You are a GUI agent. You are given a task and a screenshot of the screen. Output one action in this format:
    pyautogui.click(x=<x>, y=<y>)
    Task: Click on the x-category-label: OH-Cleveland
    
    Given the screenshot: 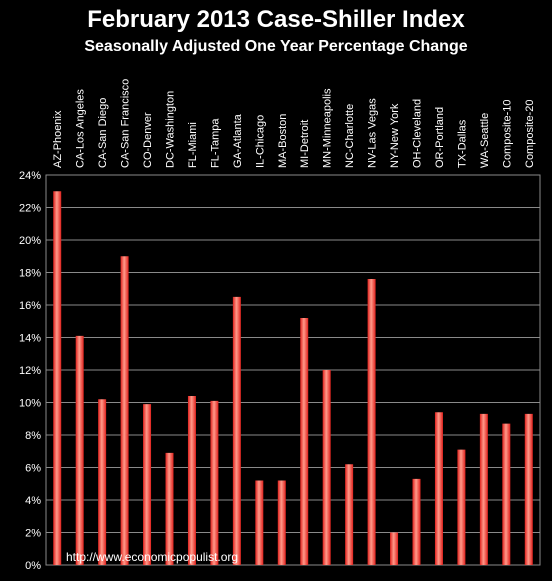 What is the action you would take?
    pyautogui.click(x=418, y=133)
    